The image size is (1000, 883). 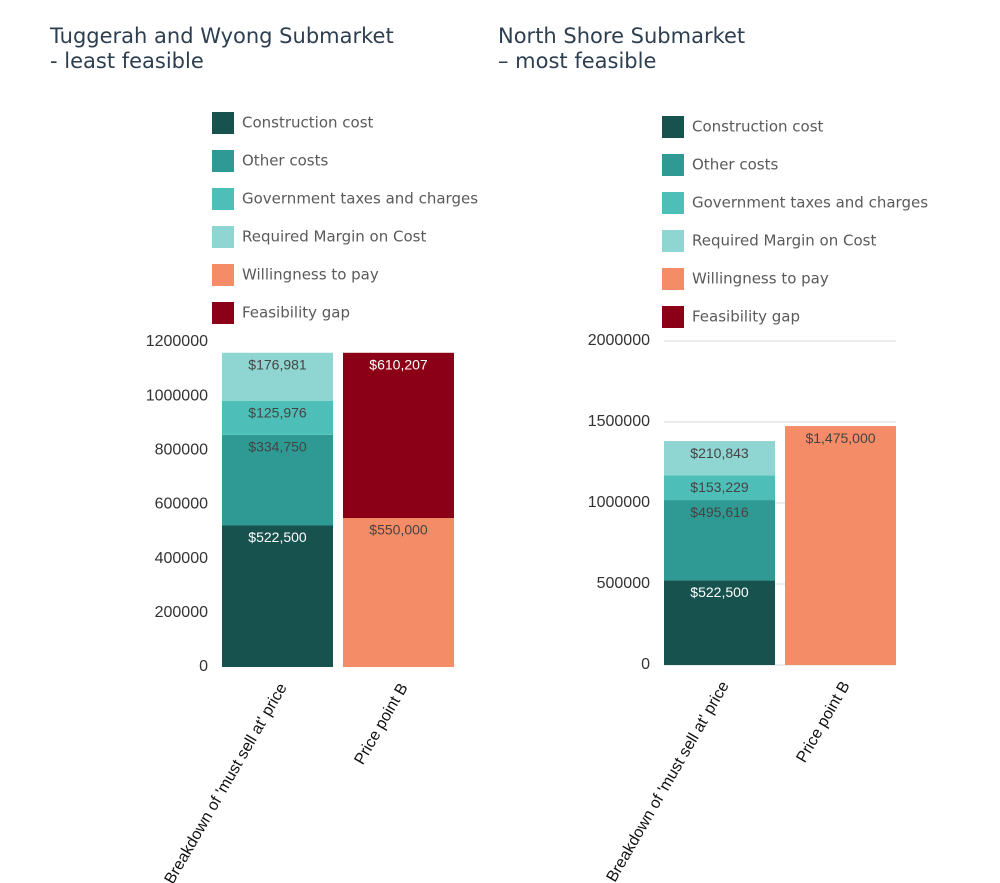 I want to click on y-tick-label: 1200000, so click(x=177, y=341).